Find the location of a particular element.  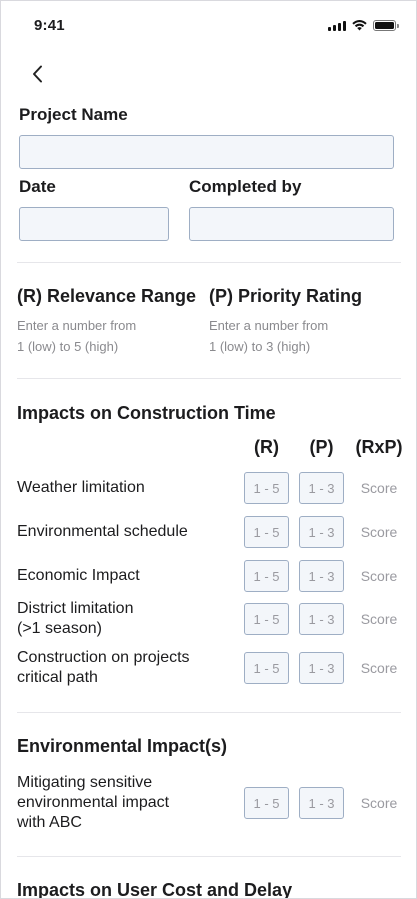

completed-by-label: Completed by is located at coordinates (245, 186).